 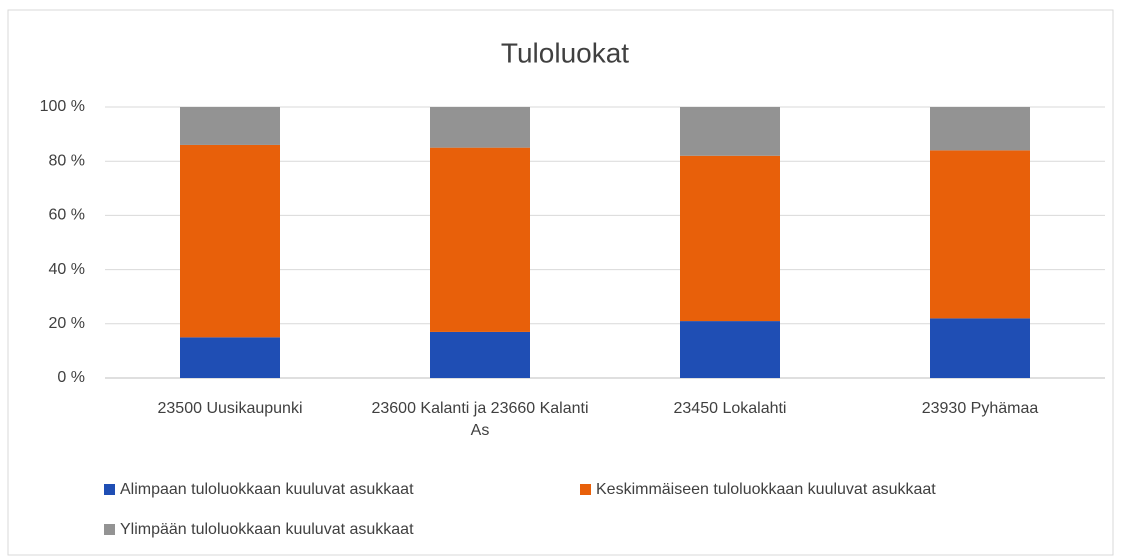 I want to click on y-tick-label: 20 %, so click(x=67, y=323).